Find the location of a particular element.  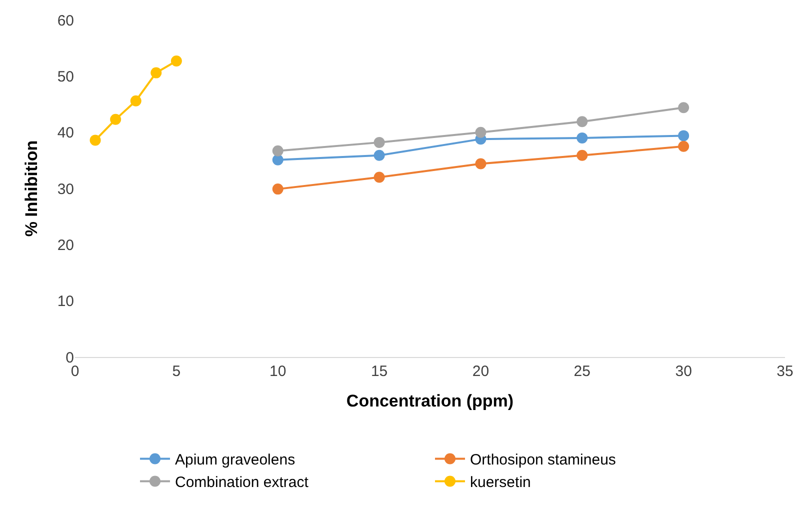

x-tick-label: 10 is located at coordinates (278, 371).